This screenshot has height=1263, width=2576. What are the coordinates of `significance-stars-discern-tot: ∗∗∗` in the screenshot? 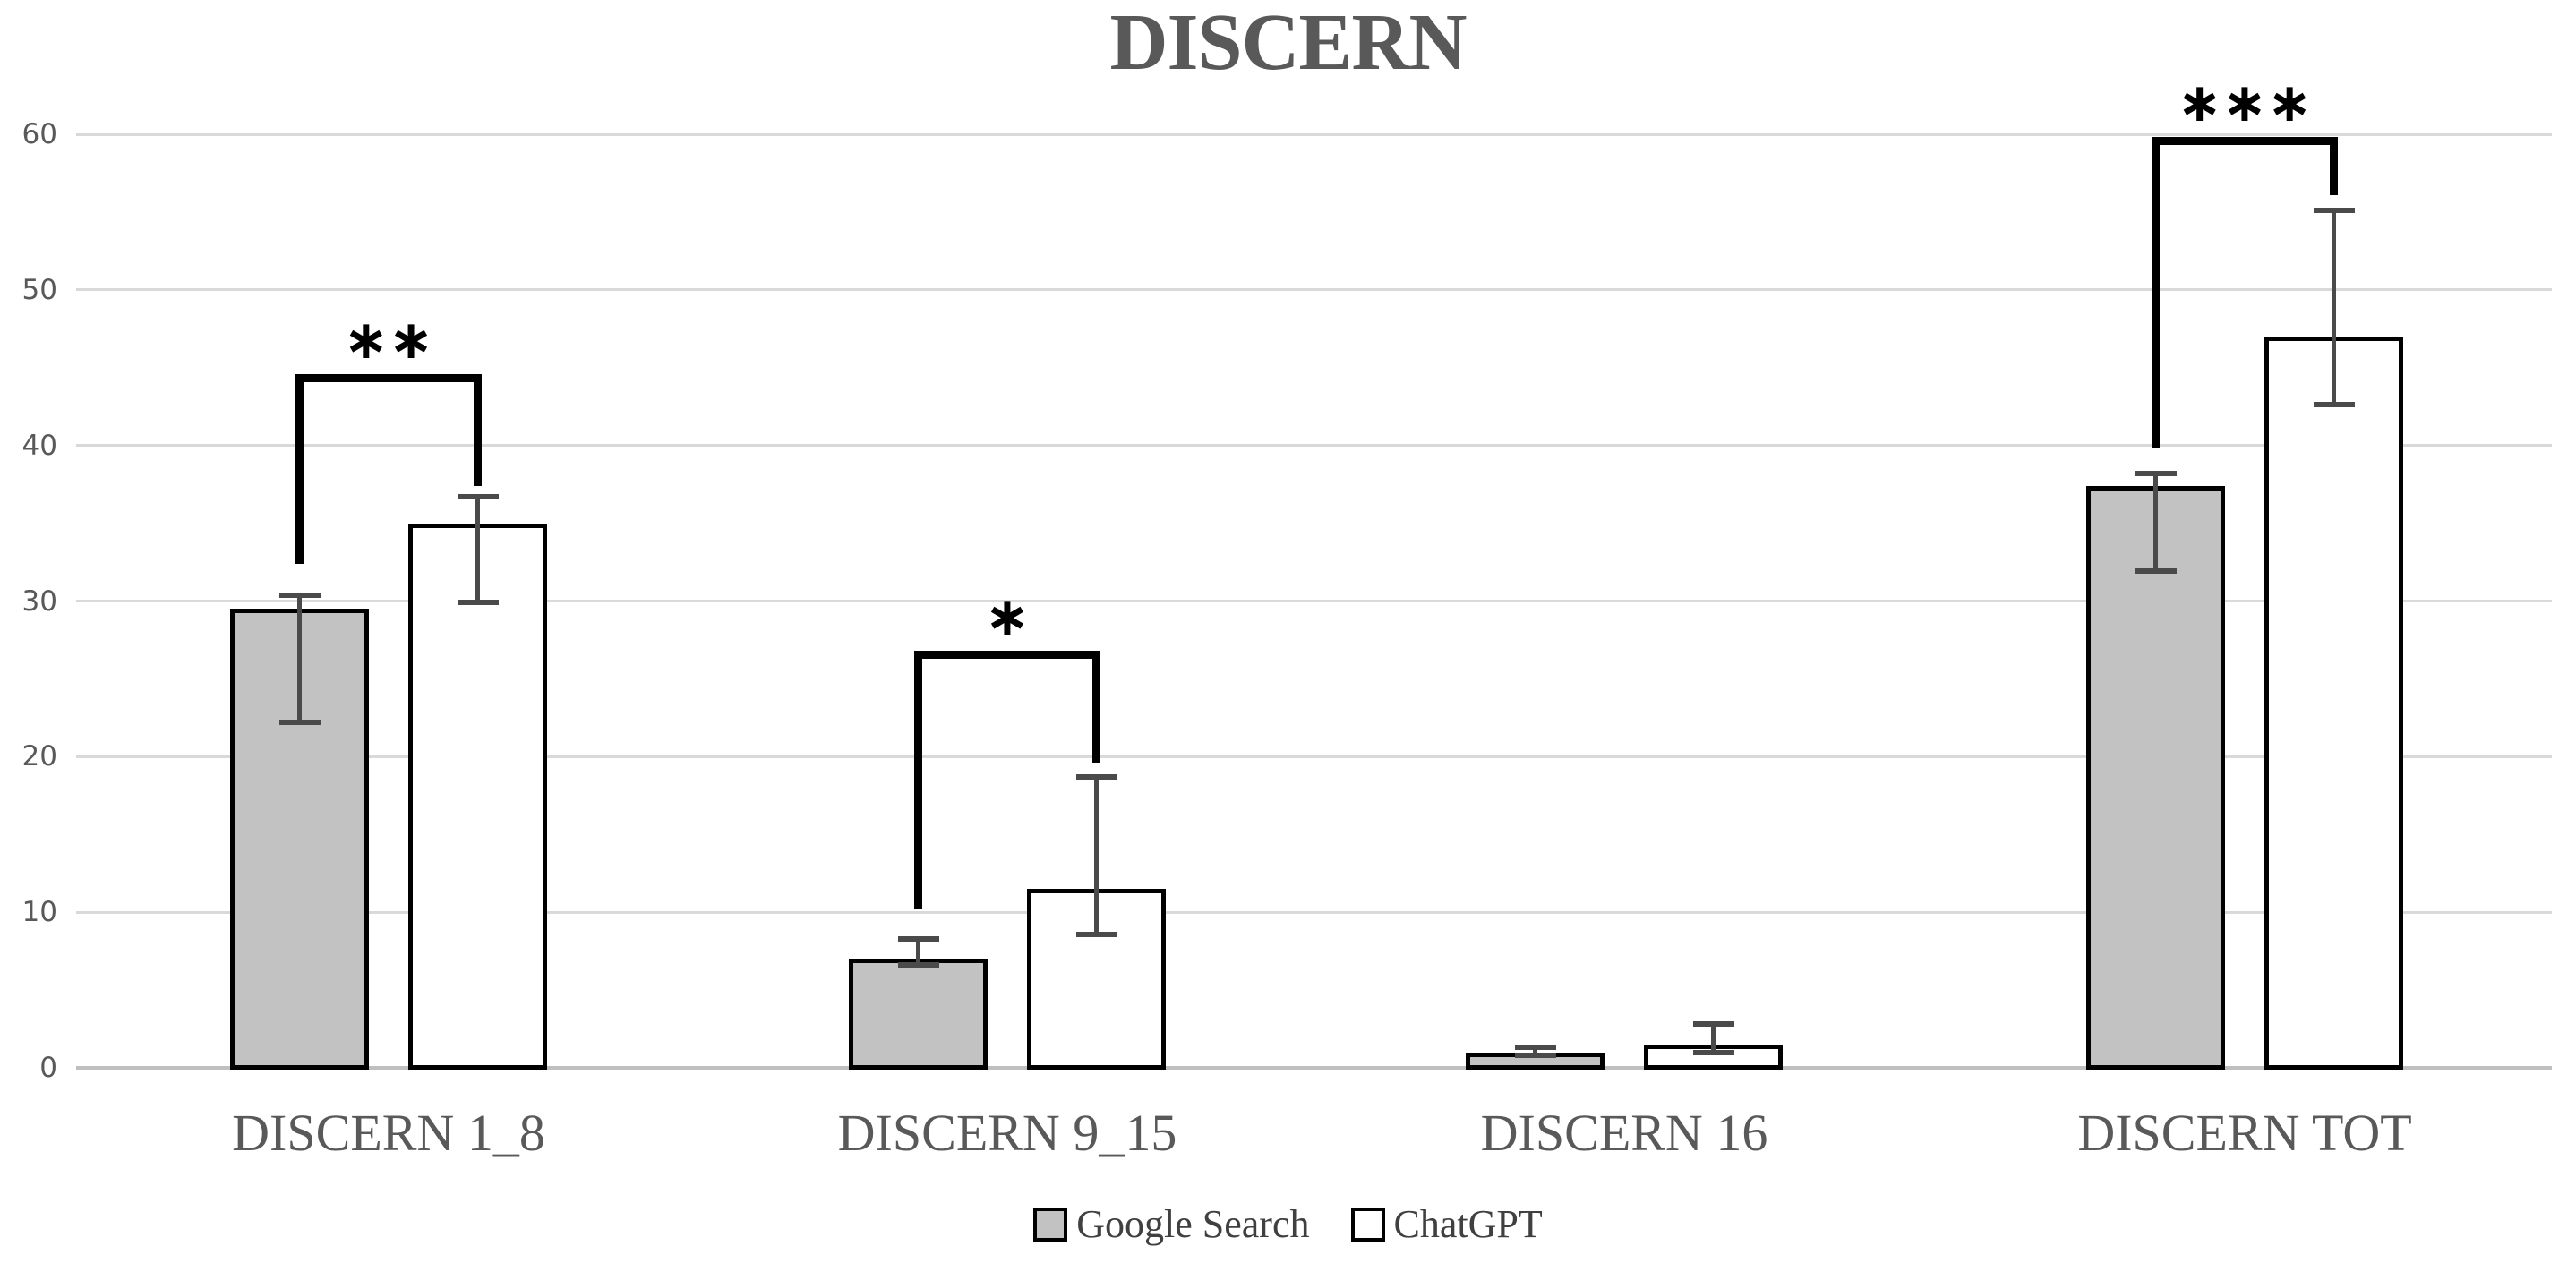 It's located at (2245, 104).